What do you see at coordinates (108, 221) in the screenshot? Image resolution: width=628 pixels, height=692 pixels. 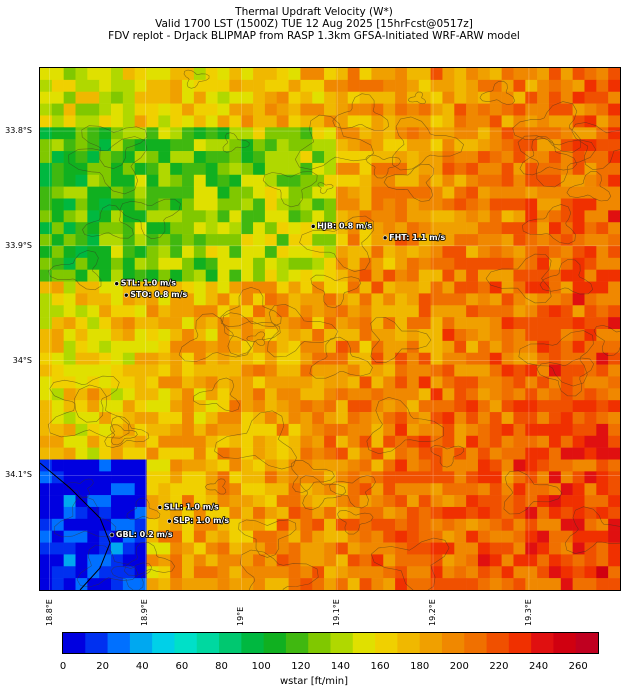 I see `terrain-contour` at bounding box center [108, 221].